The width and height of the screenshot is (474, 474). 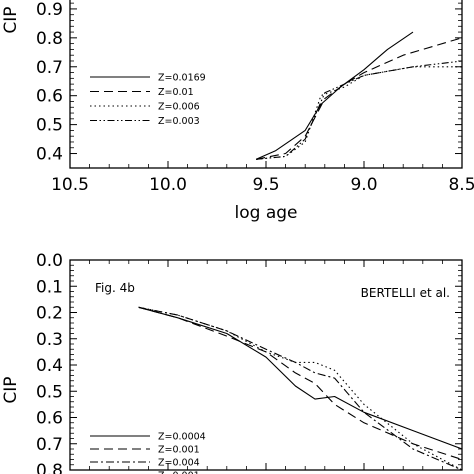 What do you see at coordinates (179, 121) in the screenshot?
I see `legend-label: Z=0.003` at bounding box center [179, 121].